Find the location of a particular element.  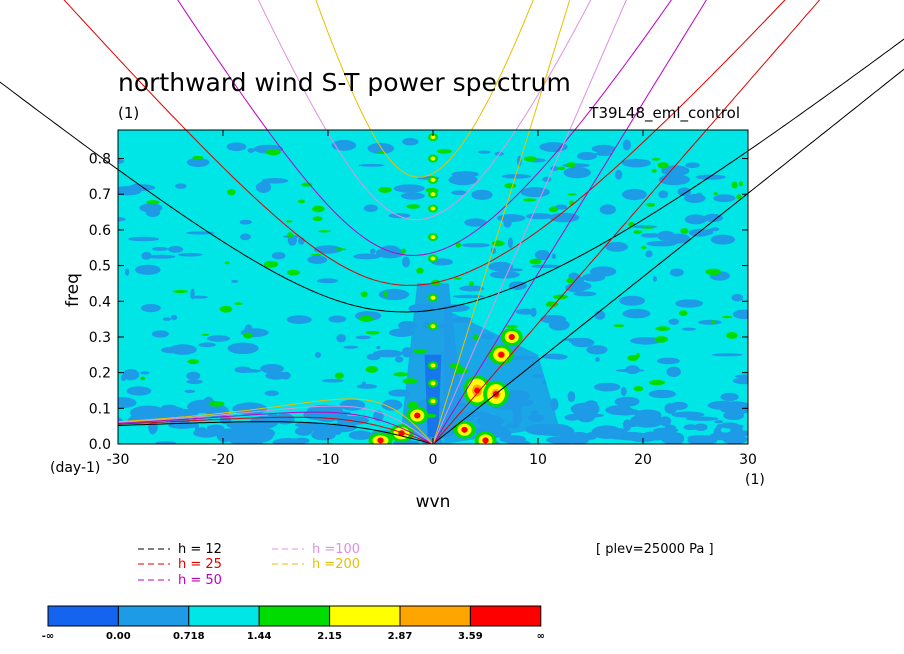

colorbar-swatch is located at coordinates (435, 616).